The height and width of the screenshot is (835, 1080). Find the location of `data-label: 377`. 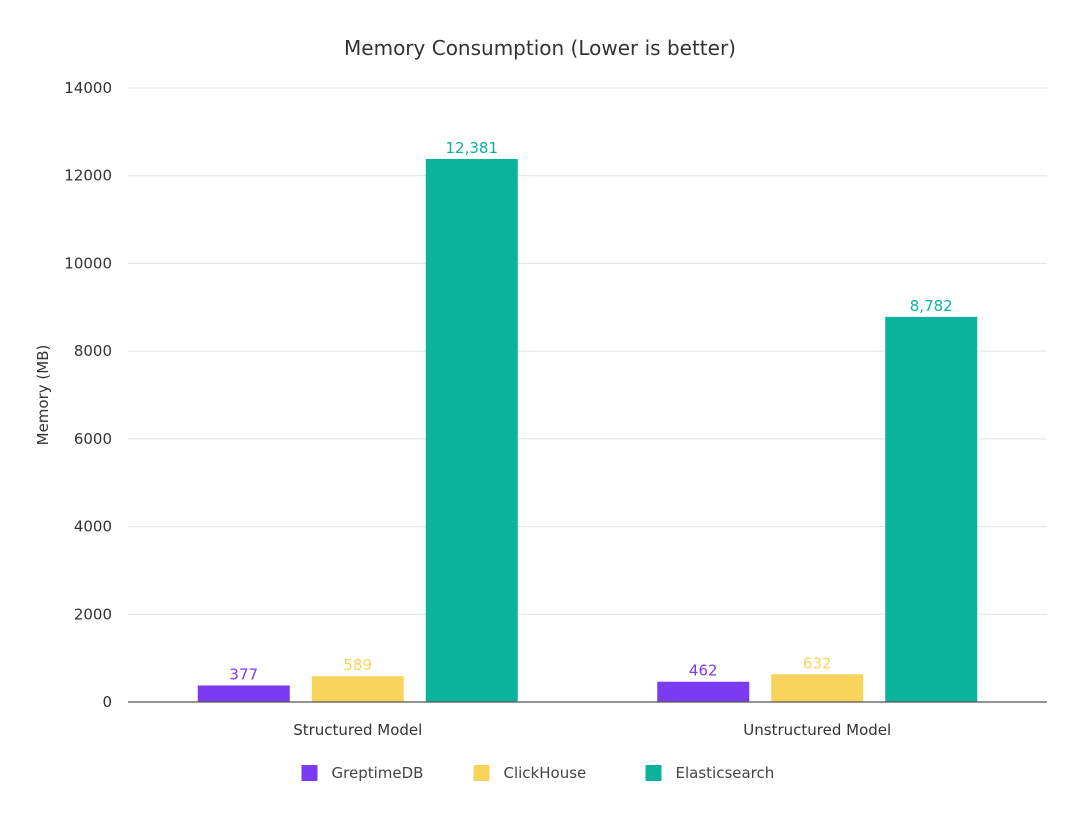

data-label: 377 is located at coordinates (243, 674).